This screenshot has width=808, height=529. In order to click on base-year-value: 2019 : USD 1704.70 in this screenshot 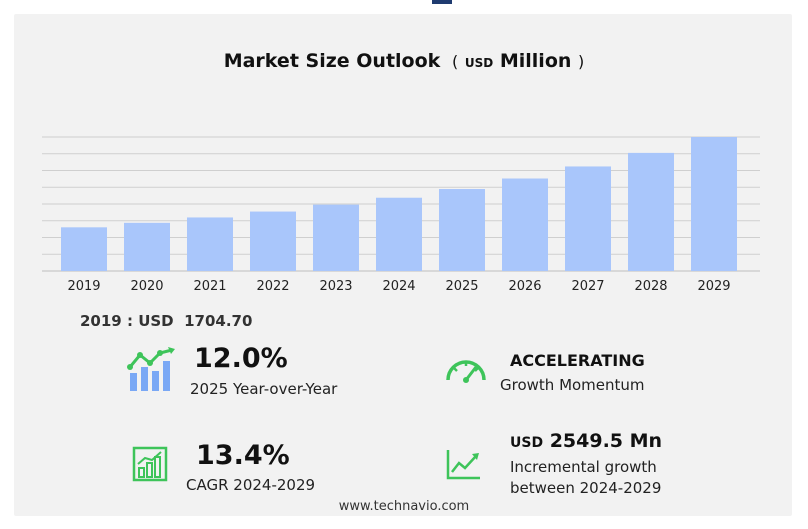, I will do `click(166, 321)`.